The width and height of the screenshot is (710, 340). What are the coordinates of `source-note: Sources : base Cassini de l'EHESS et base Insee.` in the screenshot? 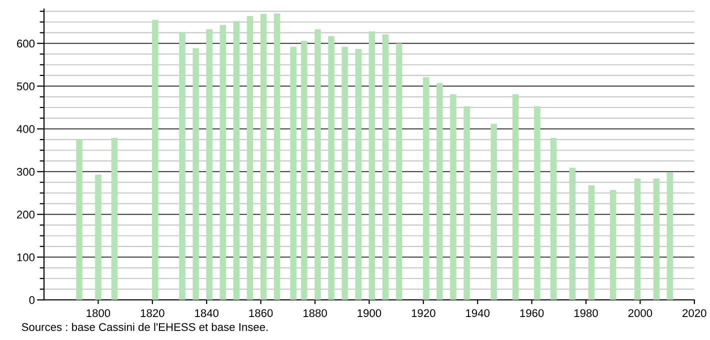 It's located at (145, 327).